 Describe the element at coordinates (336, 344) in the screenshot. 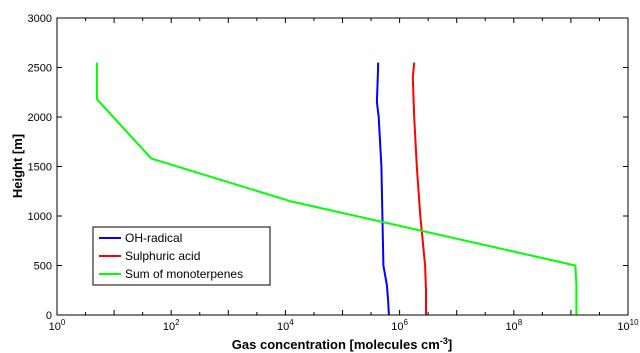

I see `x-axis-title-main: Gas concentration [molecules cm` at that location.